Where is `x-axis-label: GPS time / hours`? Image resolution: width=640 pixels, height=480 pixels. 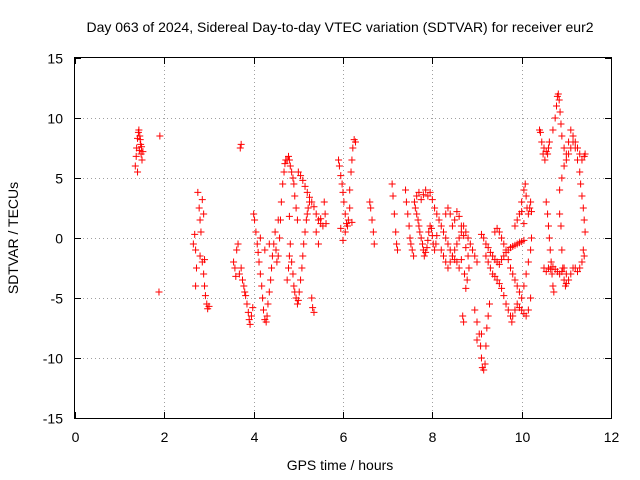
x-axis-label: GPS time / hours is located at coordinates (340, 465).